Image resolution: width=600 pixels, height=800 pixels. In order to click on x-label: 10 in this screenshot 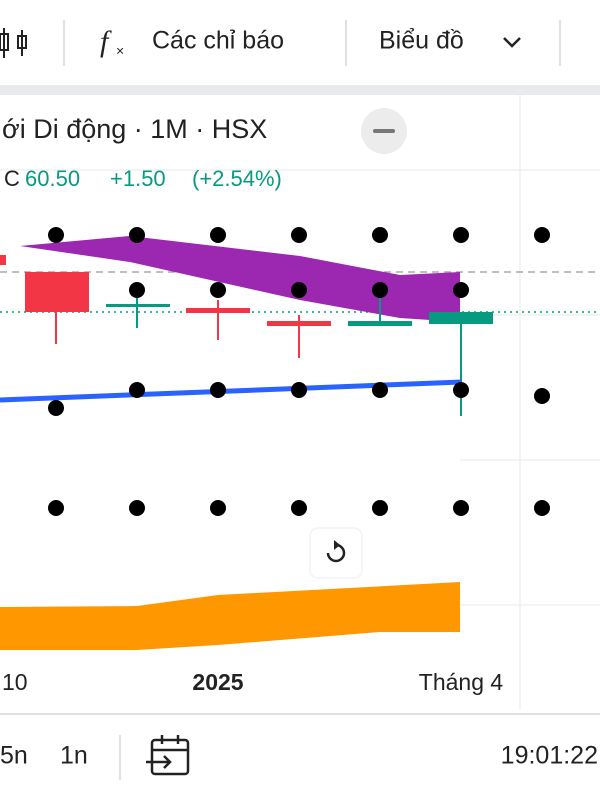, I will do `click(15, 682)`.